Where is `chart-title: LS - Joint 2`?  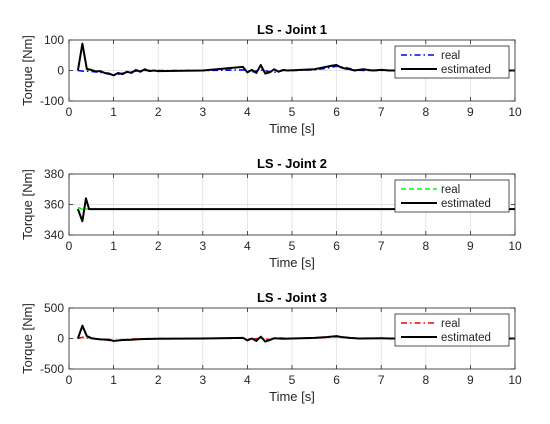 chart-title: LS - Joint 2 is located at coordinates (292, 163).